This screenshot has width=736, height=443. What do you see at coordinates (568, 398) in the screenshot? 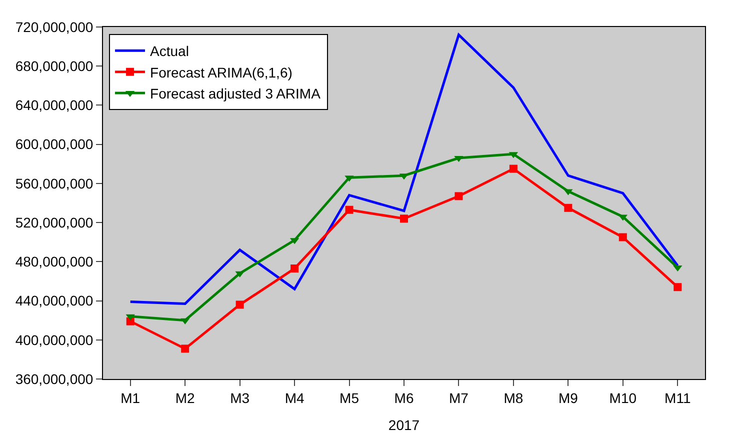
I see `x-tick-label: M9` at bounding box center [568, 398].